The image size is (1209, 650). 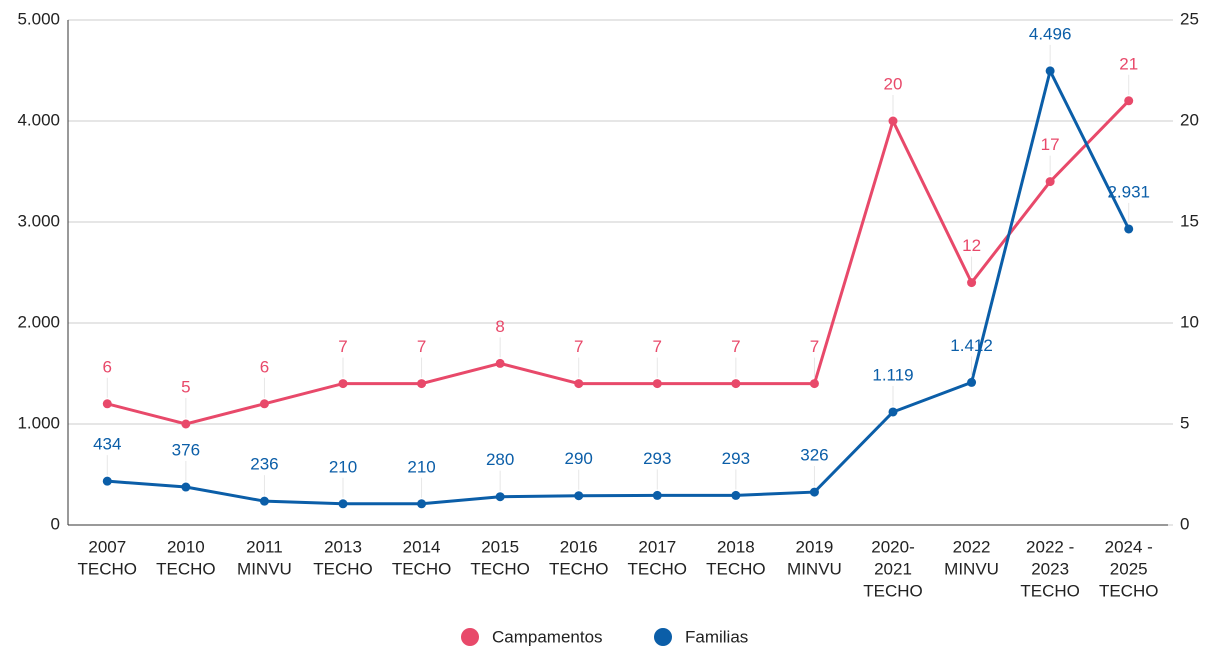 What do you see at coordinates (185, 386) in the screenshot?
I see `data-label: 5` at bounding box center [185, 386].